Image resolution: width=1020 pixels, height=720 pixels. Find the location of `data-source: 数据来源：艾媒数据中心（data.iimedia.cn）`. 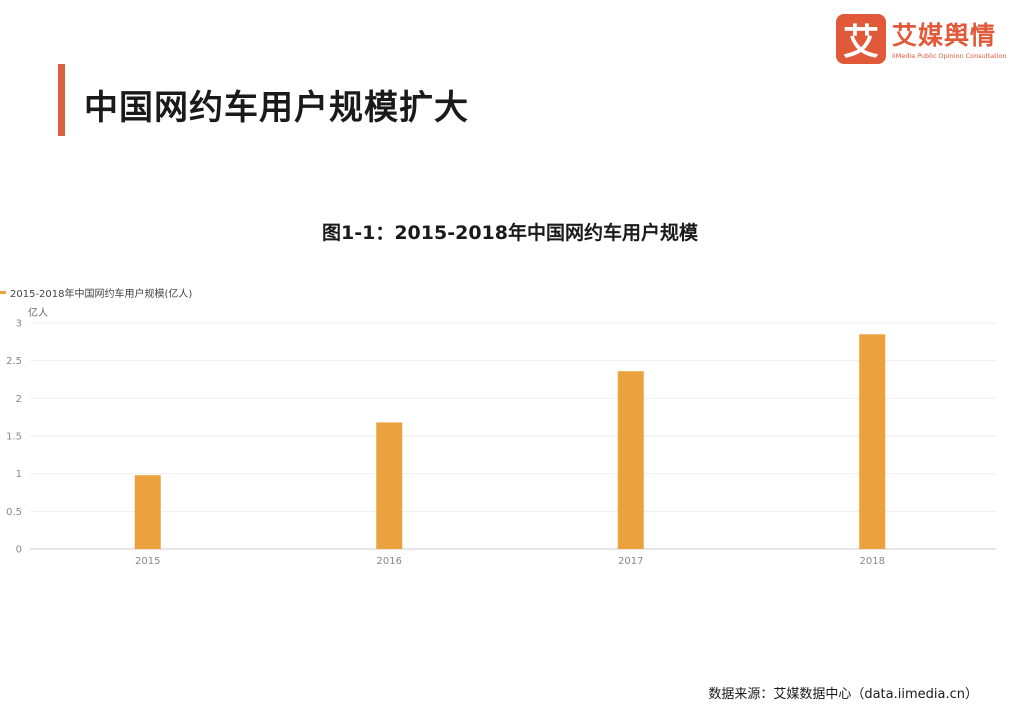

data-source: 数据来源：艾媒数据中心（data.iimedia.cn） is located at coordinates (843, 694).